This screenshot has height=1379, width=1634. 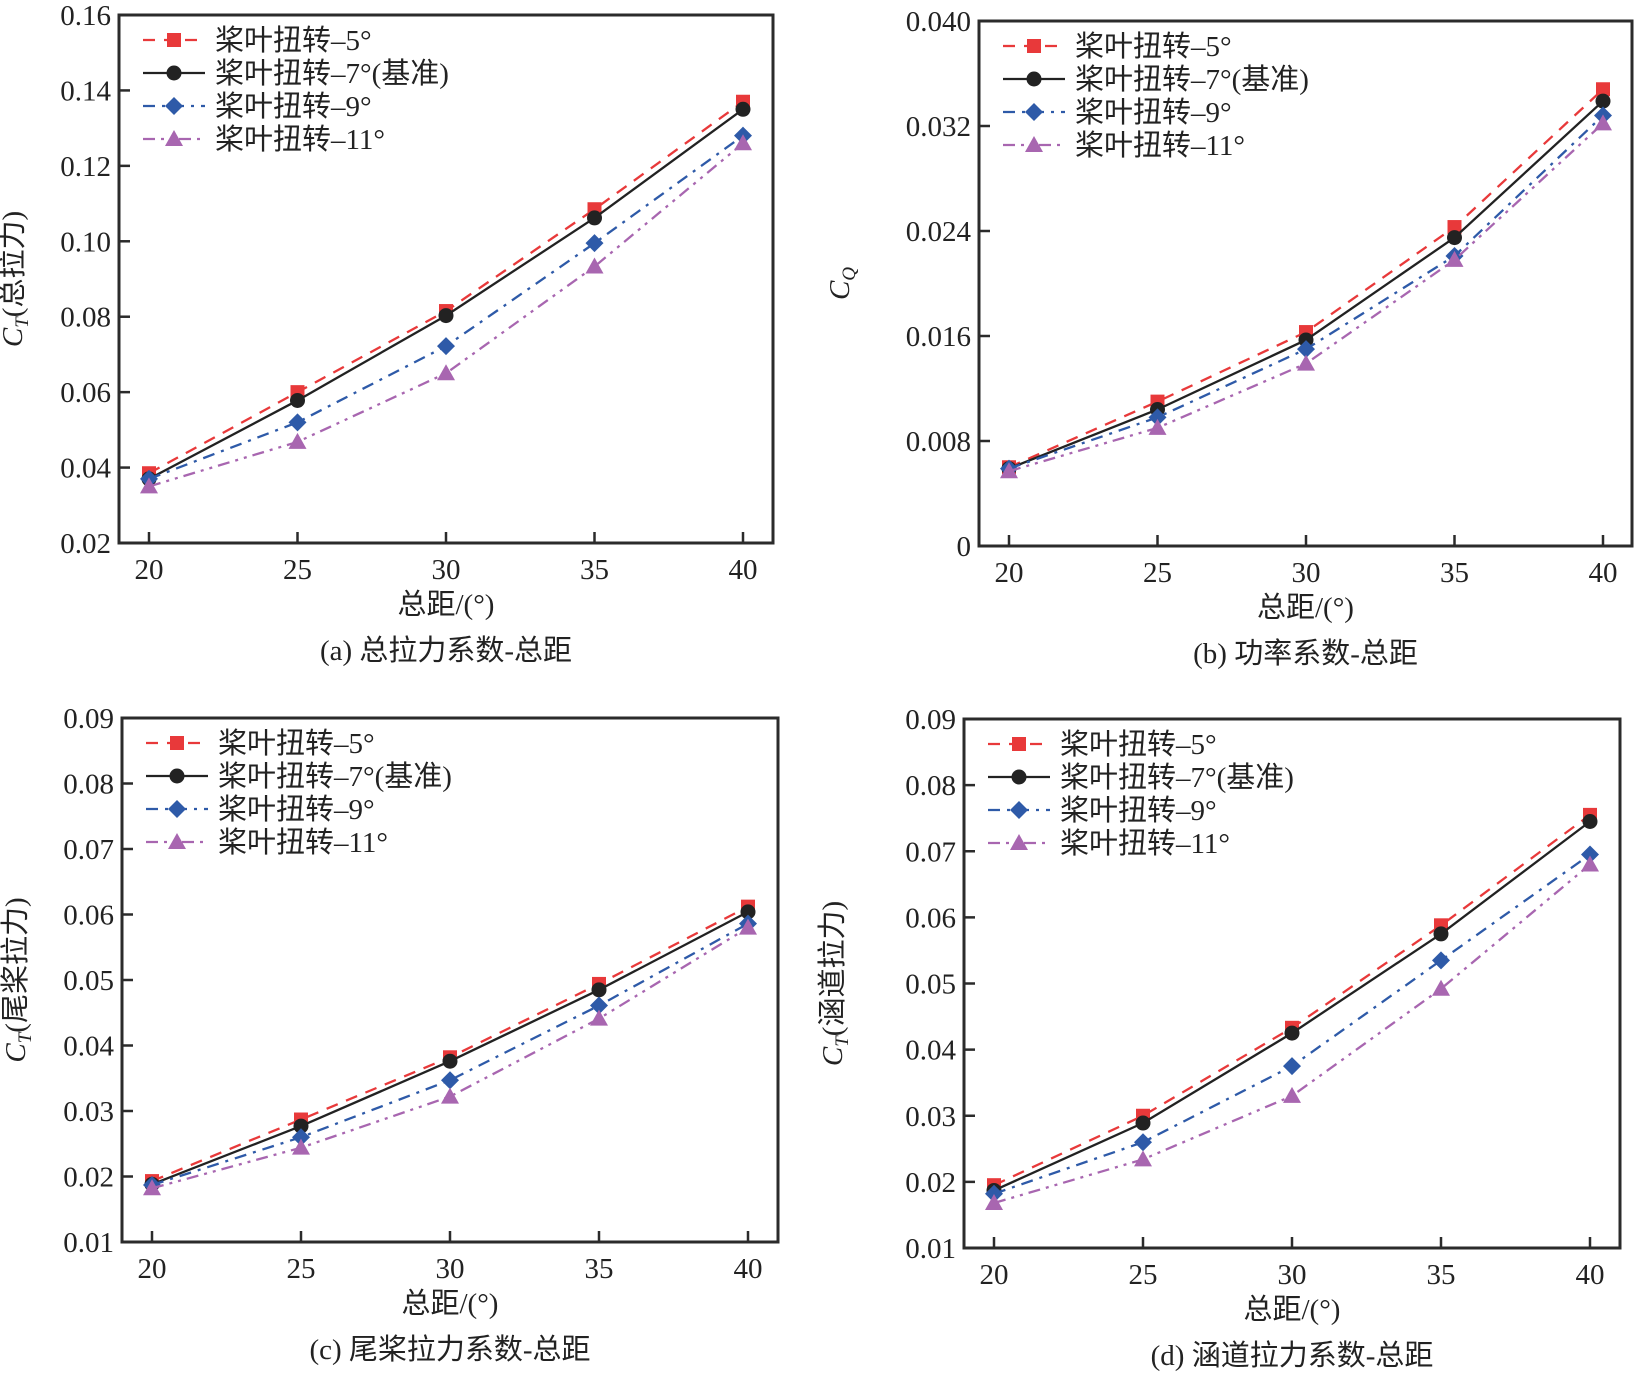 I want to click on y-tick-label: 0.040, so click(x=938, y=22).